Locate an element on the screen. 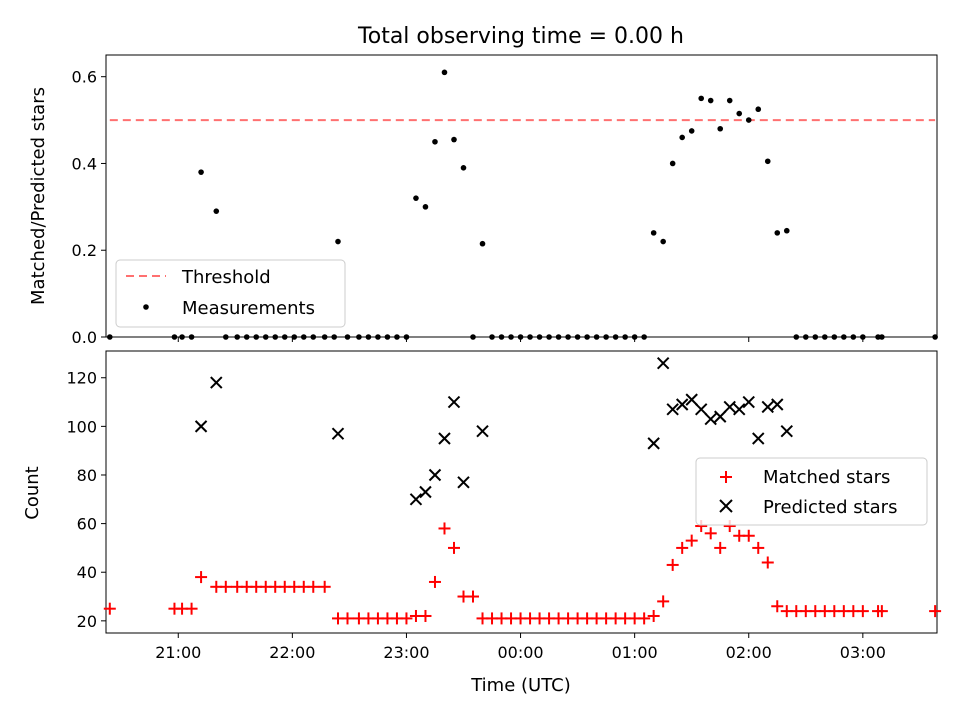 The image size is (960, 720). x-tick-label: 21:00 is located at coordinates (178, 652).